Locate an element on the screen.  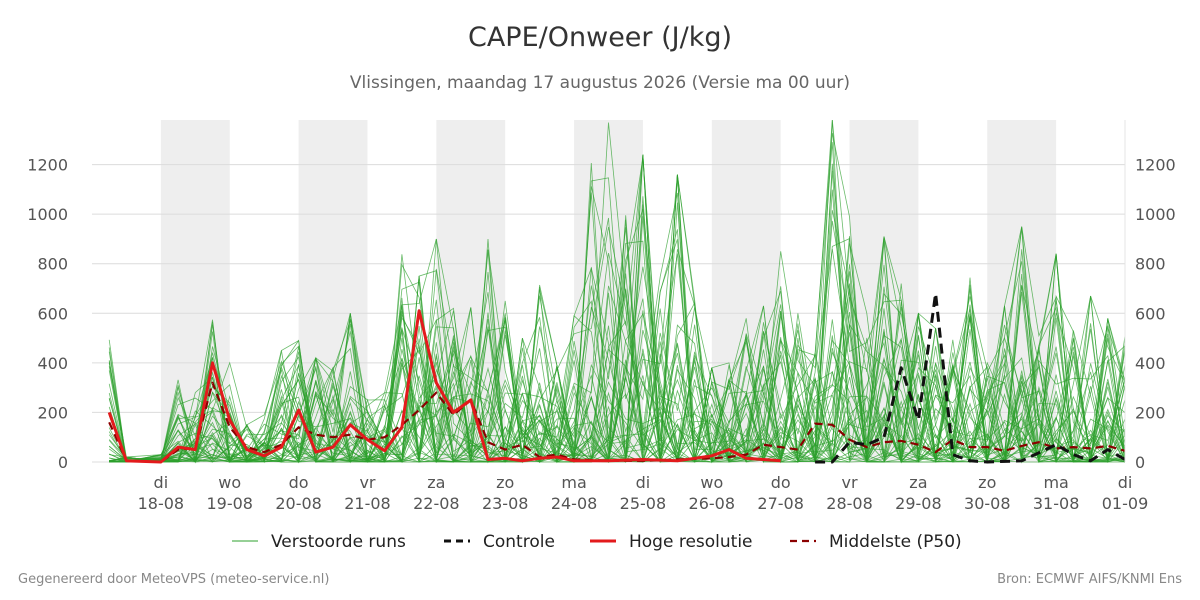
legend-label: Middelste (P50) is located at coordinates (895, 542).